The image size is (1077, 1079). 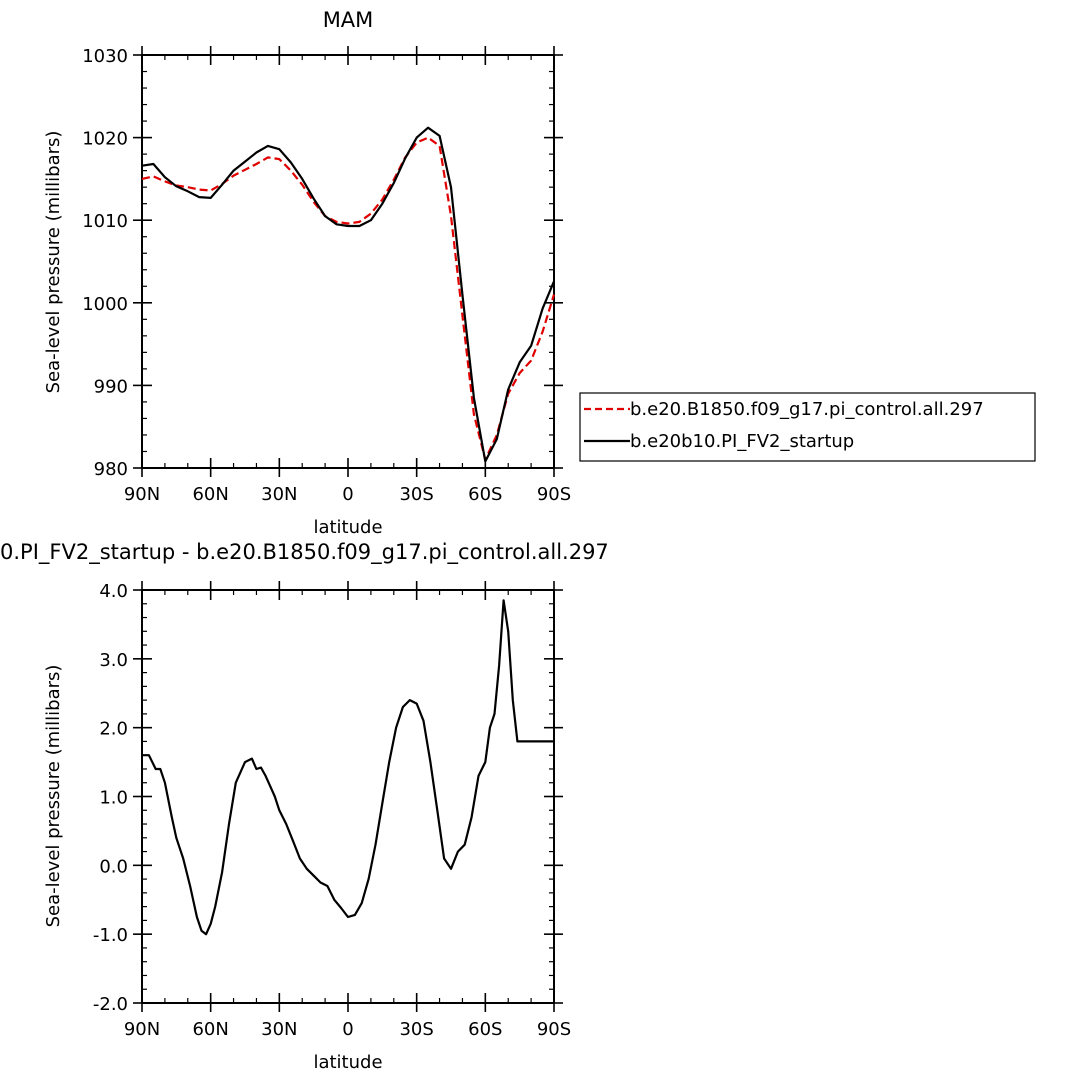 I want to click on top-chart-x-tick-label: 30N, so click(x=279, y=494).